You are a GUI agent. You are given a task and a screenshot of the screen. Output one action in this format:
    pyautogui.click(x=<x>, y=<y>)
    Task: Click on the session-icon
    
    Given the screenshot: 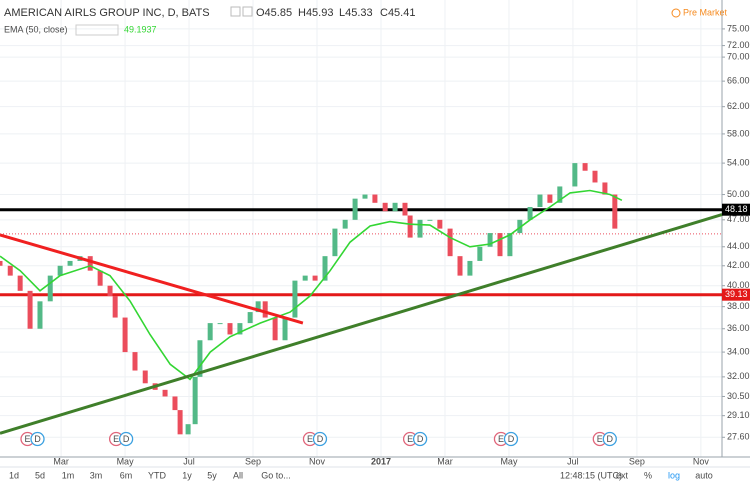 What is the action you would take?
    pyautogui.click(x=676, y=13)
    